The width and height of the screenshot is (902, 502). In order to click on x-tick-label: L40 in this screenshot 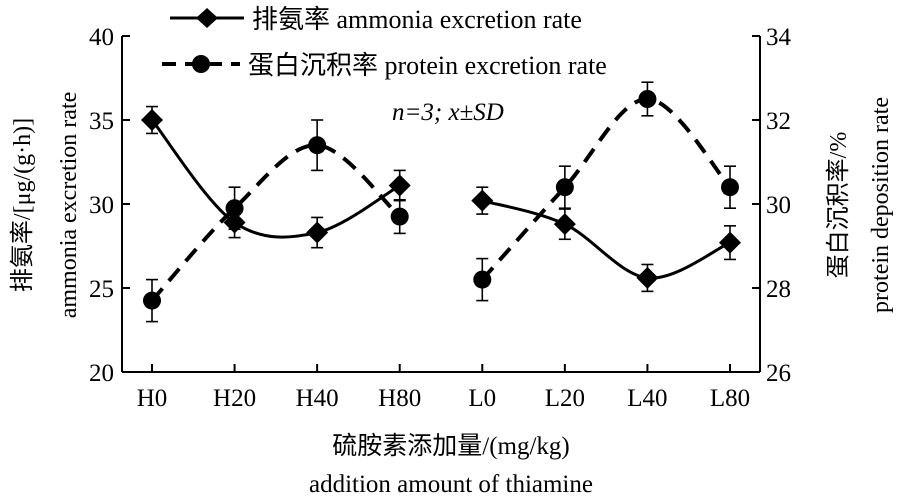, I will do `click(647, 398)`.